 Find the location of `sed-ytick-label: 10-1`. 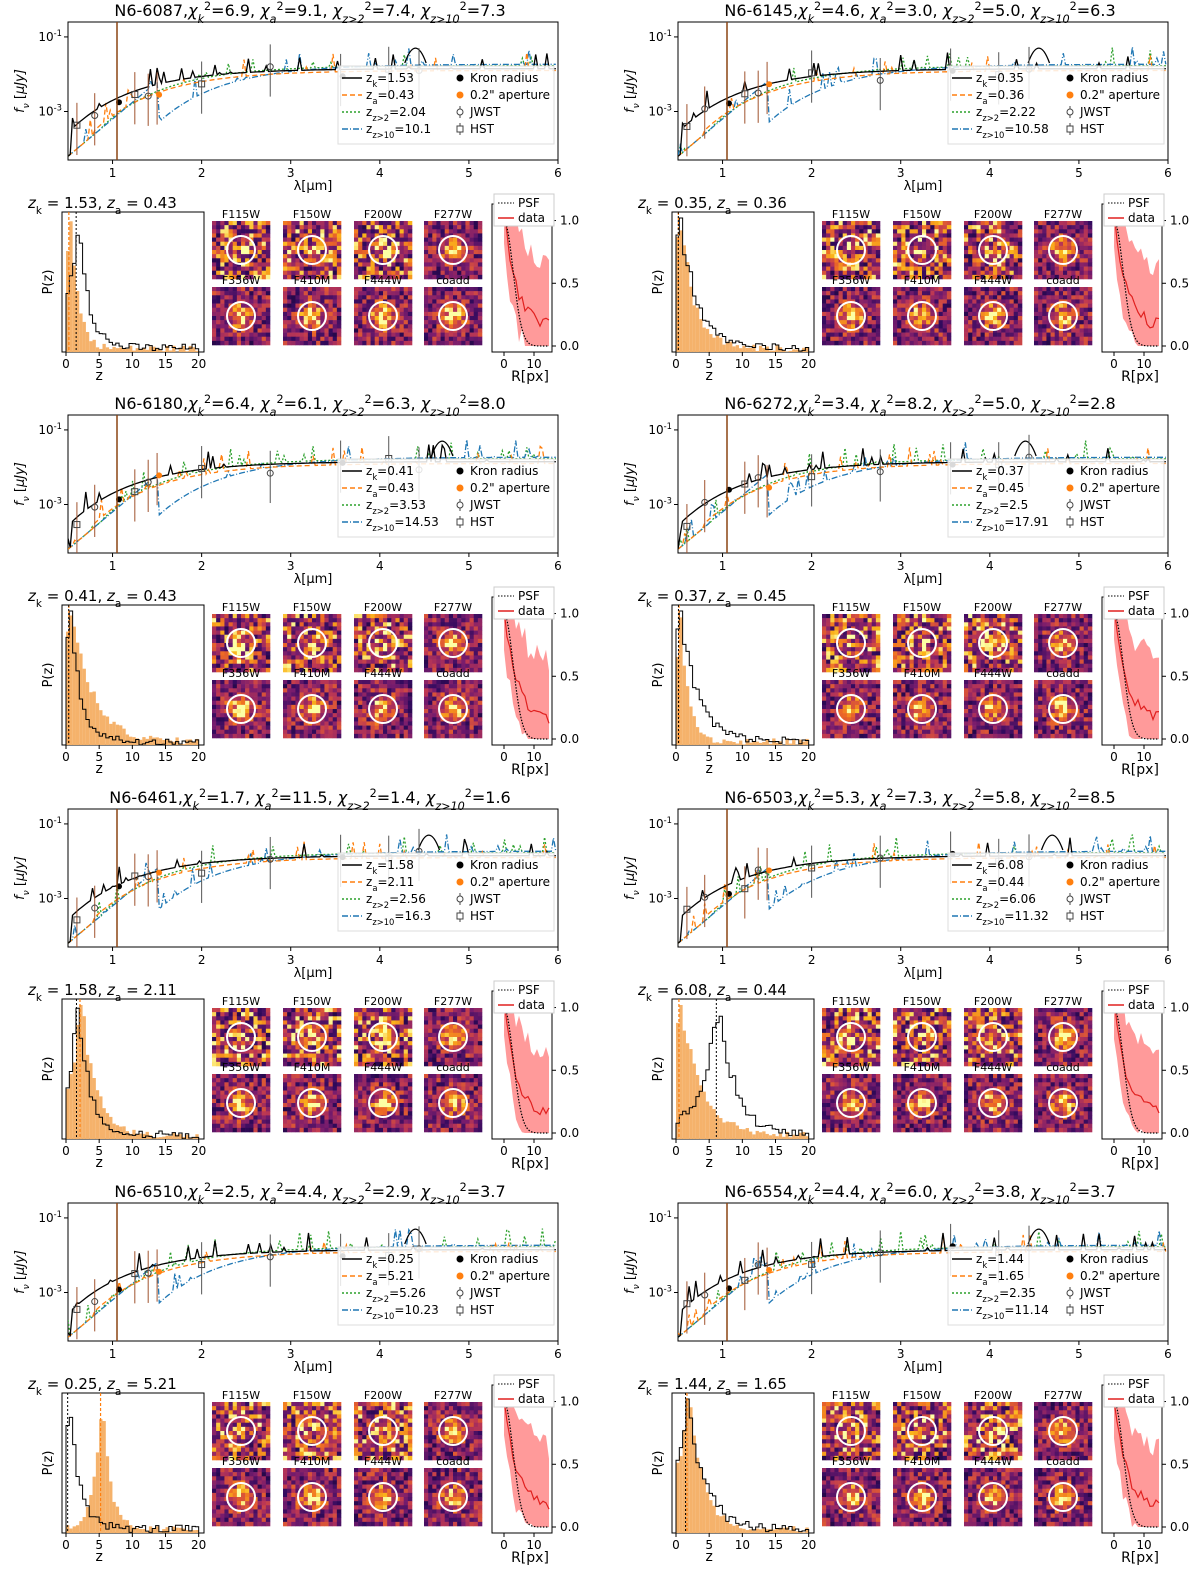

sed-ytick-label: 10-1 is located at coordinates (50, 36).